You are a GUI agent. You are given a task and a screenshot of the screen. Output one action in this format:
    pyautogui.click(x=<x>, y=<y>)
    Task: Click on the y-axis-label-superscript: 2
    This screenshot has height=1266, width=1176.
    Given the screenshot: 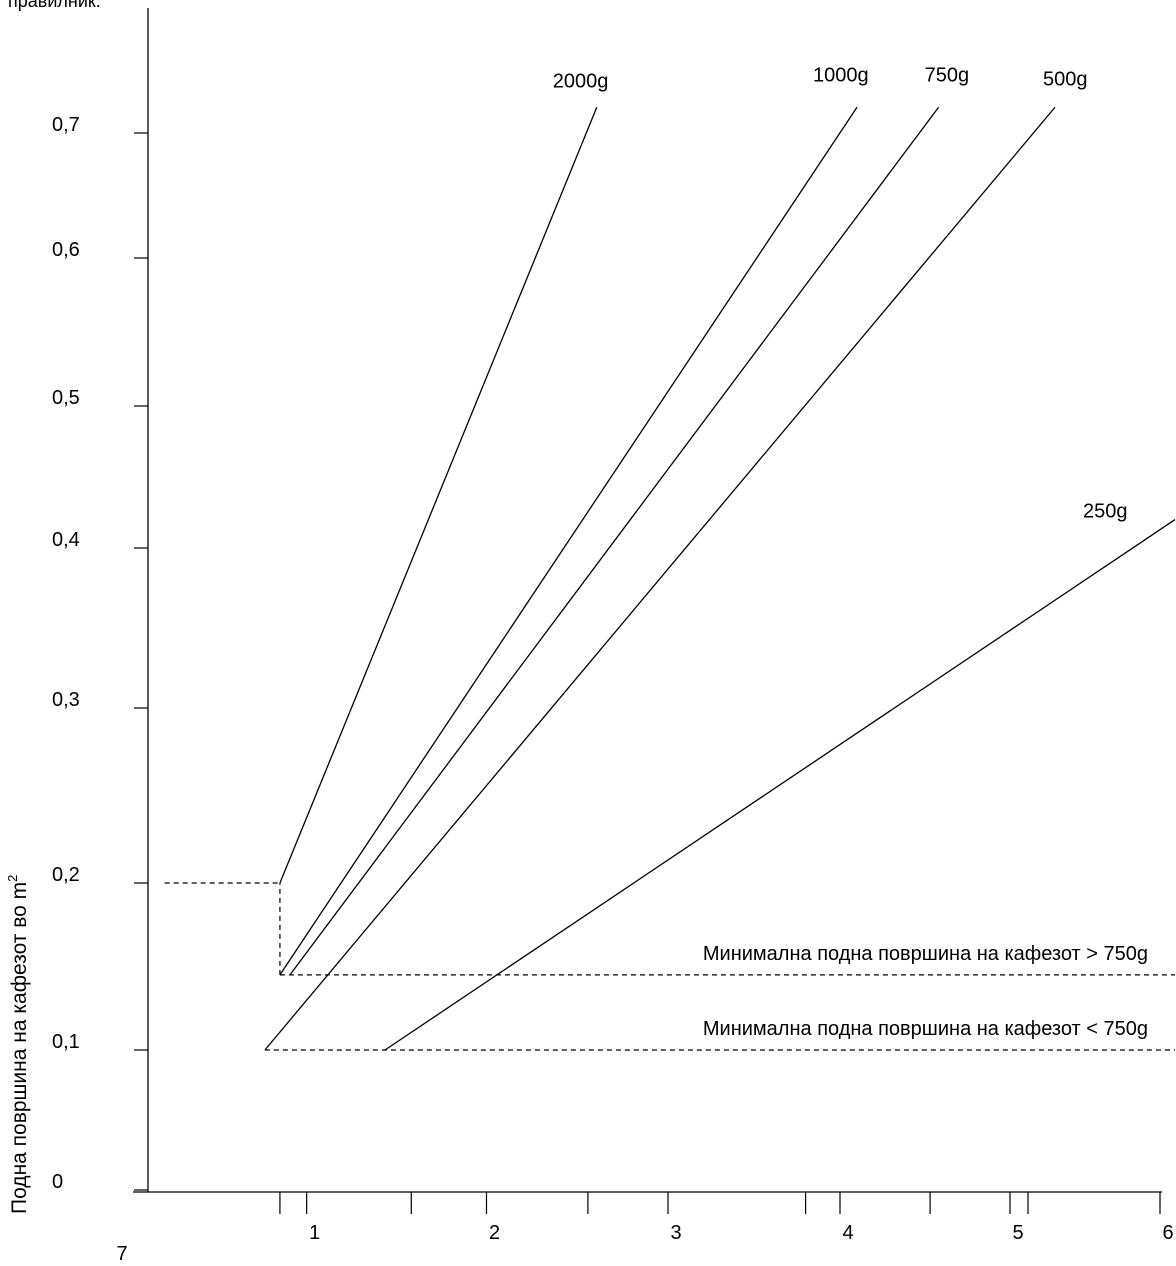 What is the action you would take?
    pyautogui.click(x=12, y=878)
    